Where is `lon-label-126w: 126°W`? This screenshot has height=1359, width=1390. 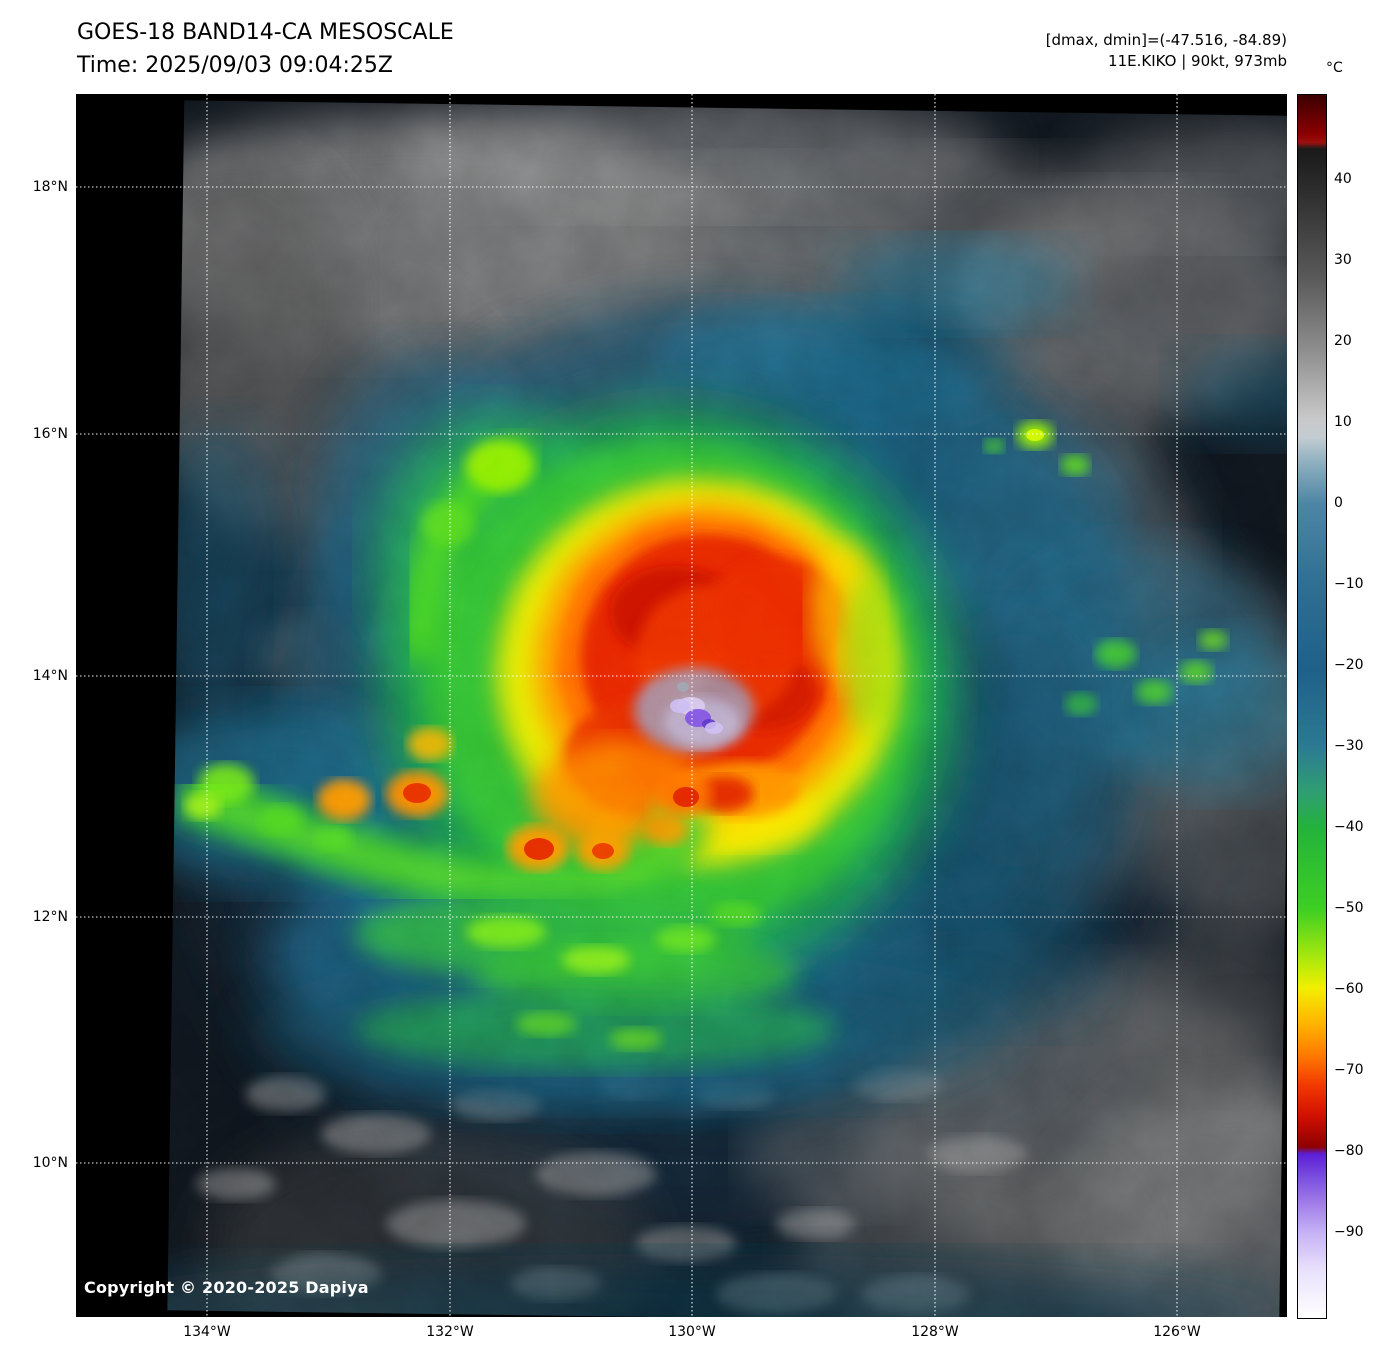
lon-label-126w: 126°W is located at coordinates (1177, 1332).